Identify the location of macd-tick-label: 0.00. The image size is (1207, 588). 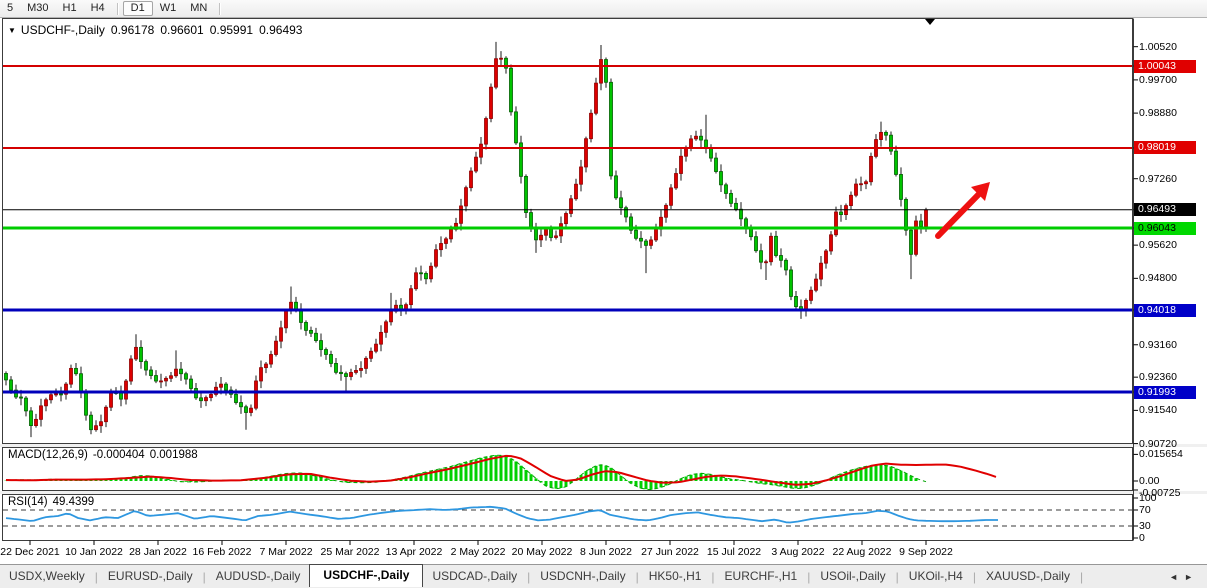
(1149, 481).